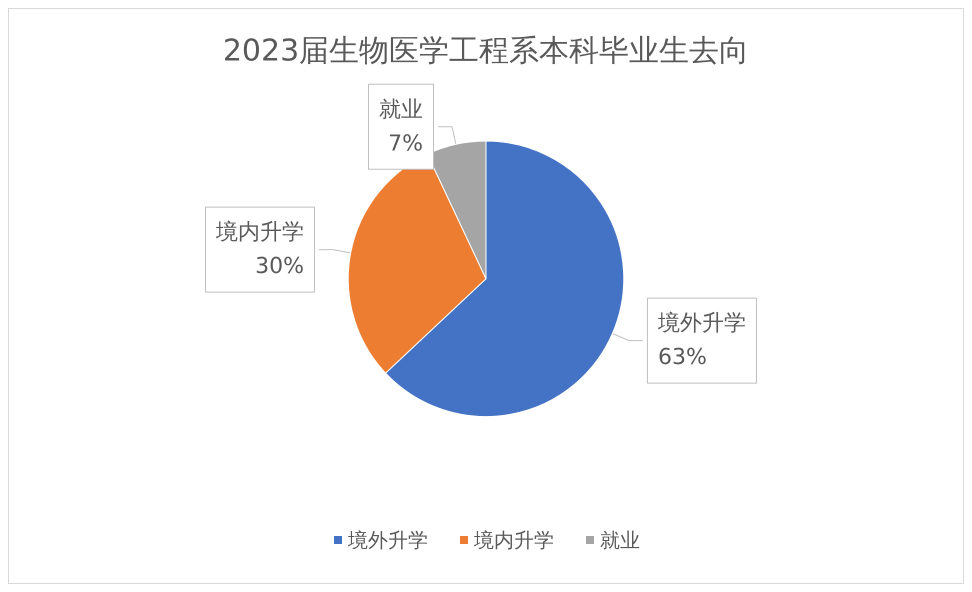 This screenshot has height=592, width=972. What do you see at coordinates (401, 109) in the screenshot?
I see `slice-label: 就业` at bounding box center [401, 109].